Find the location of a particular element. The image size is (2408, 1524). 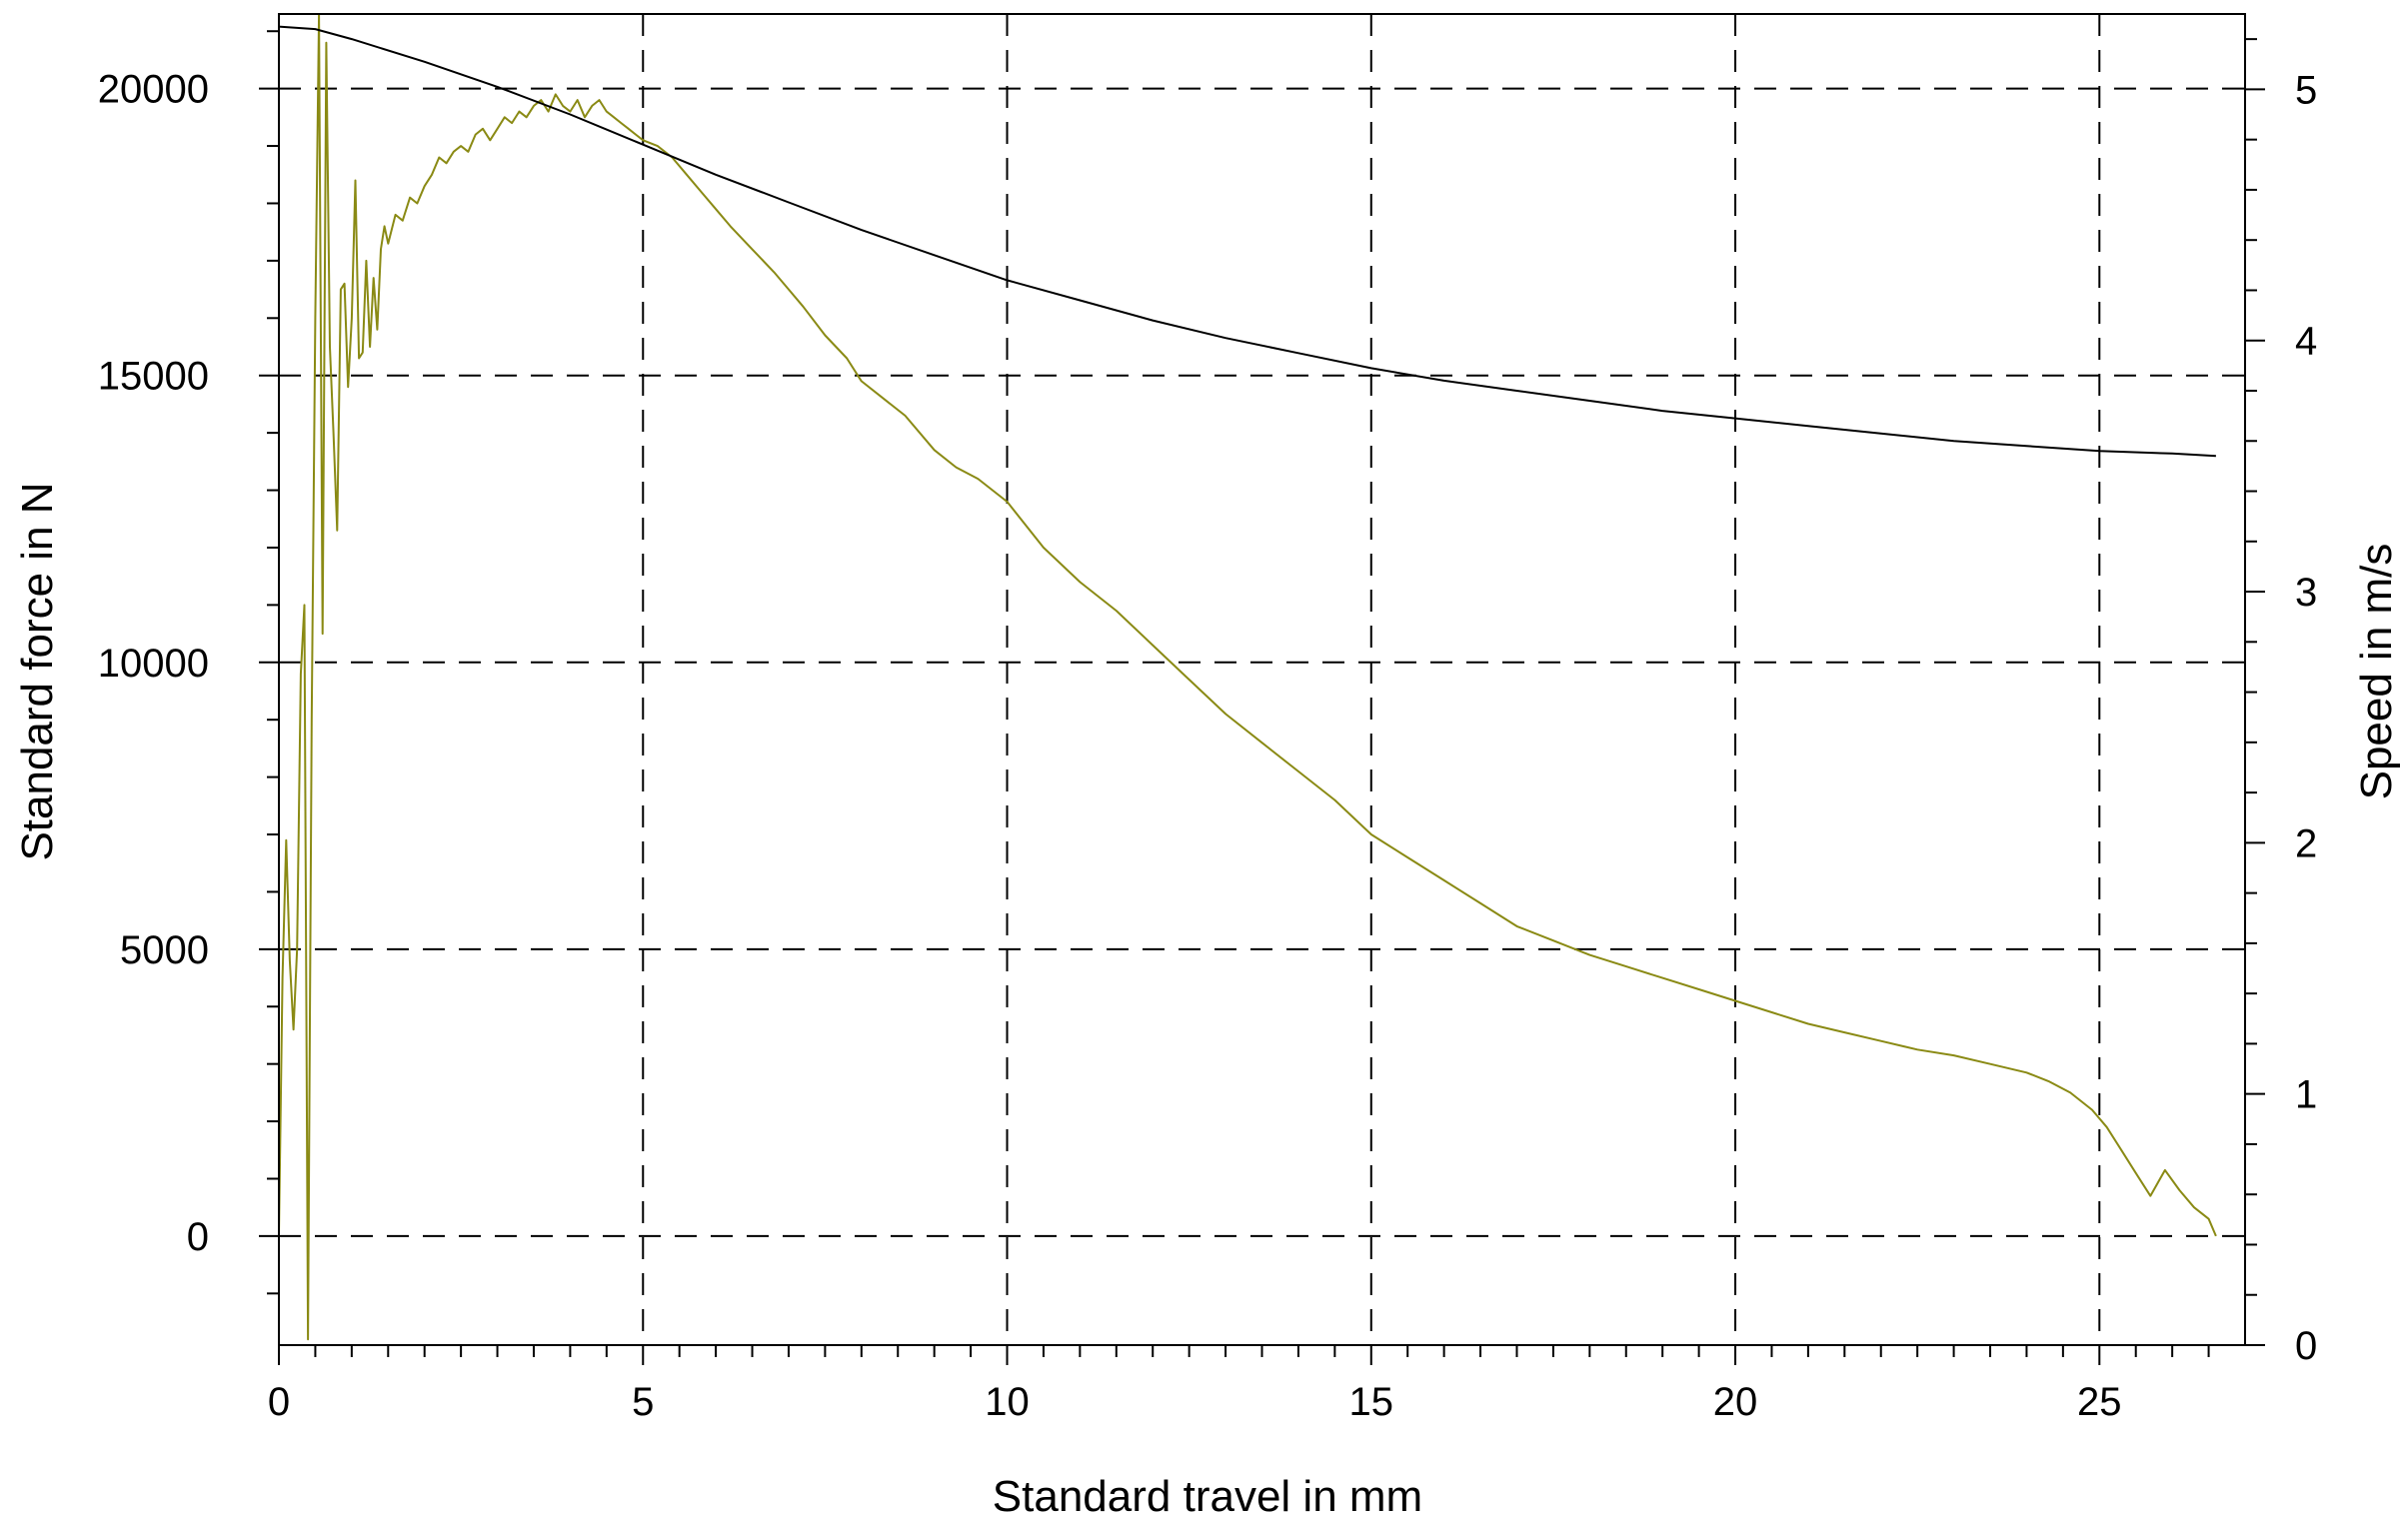

x-tick-label: 10 is located at coordinates (1007, 1402).